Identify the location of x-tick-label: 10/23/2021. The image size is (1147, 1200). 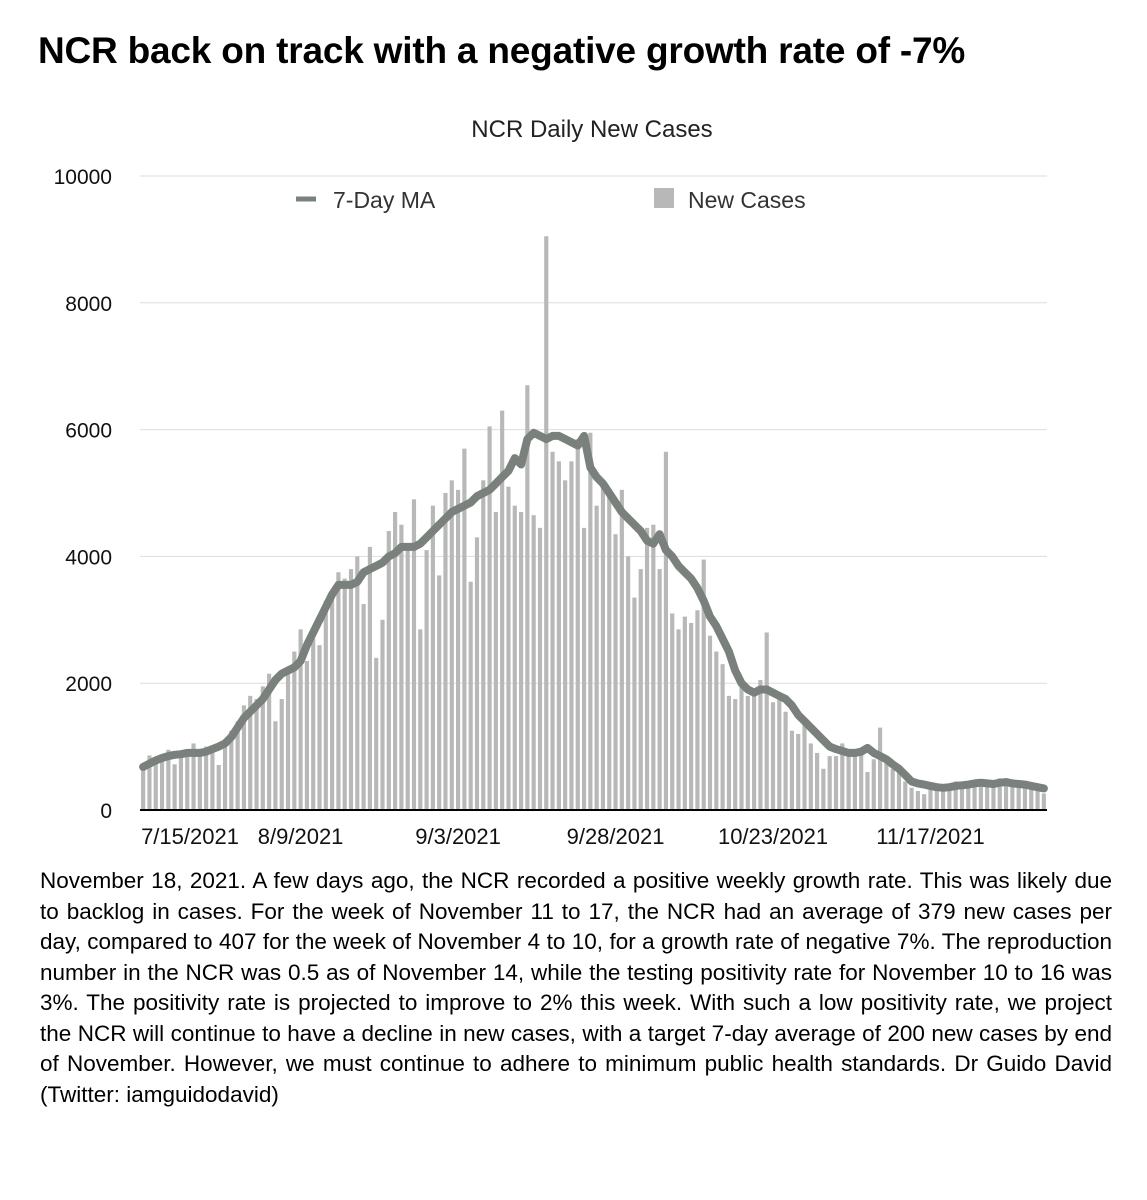
(773, 836).